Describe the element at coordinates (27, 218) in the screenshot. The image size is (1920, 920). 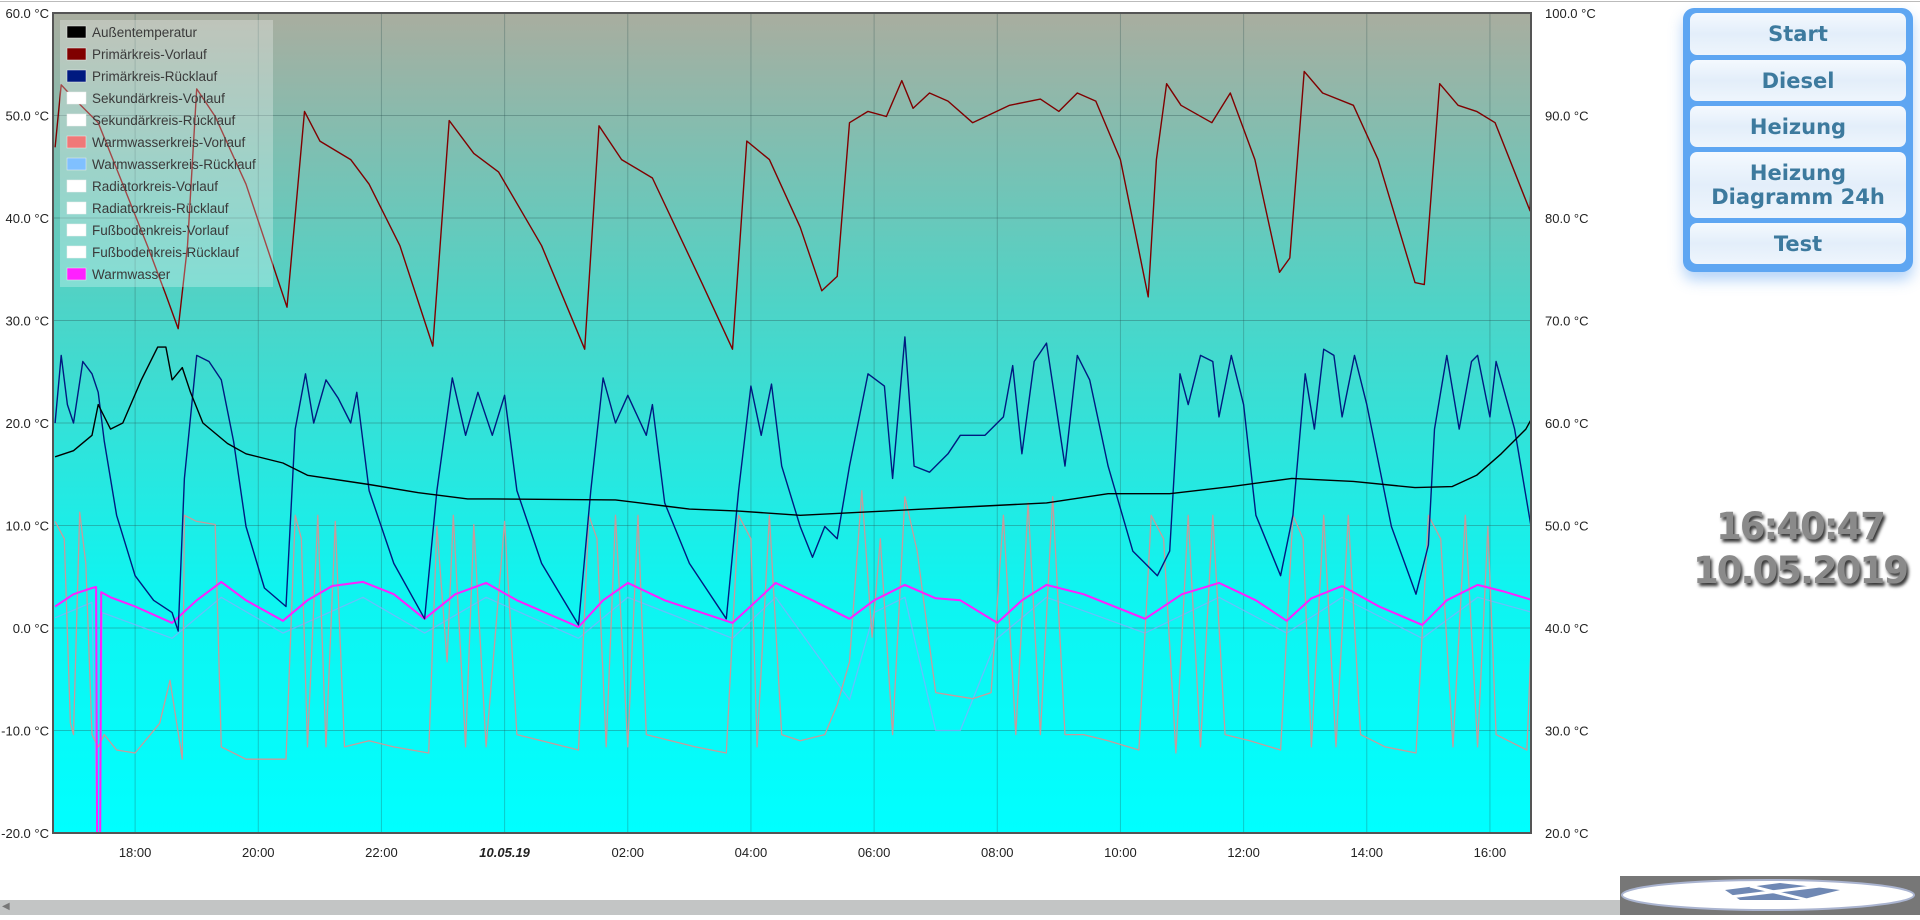
I see `y-left-tick-label: 40.0 °C` at that location.